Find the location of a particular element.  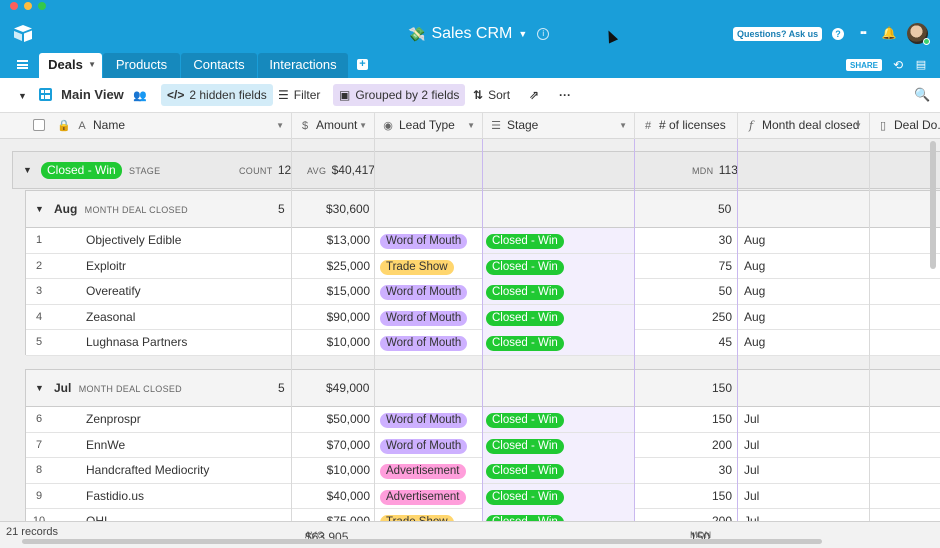

name-cell: Fastidio.us is located at coordinates (115, 495).